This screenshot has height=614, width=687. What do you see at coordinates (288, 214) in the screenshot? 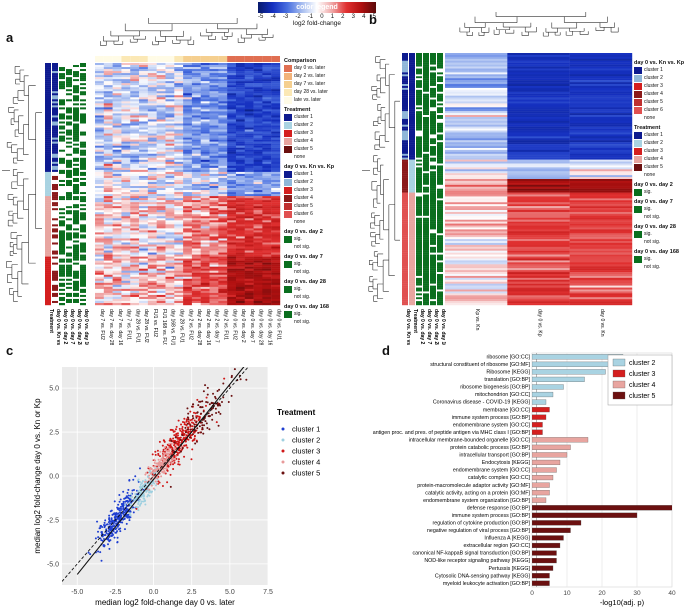
I see `legend-swatch` at bounding box center [288, 214].